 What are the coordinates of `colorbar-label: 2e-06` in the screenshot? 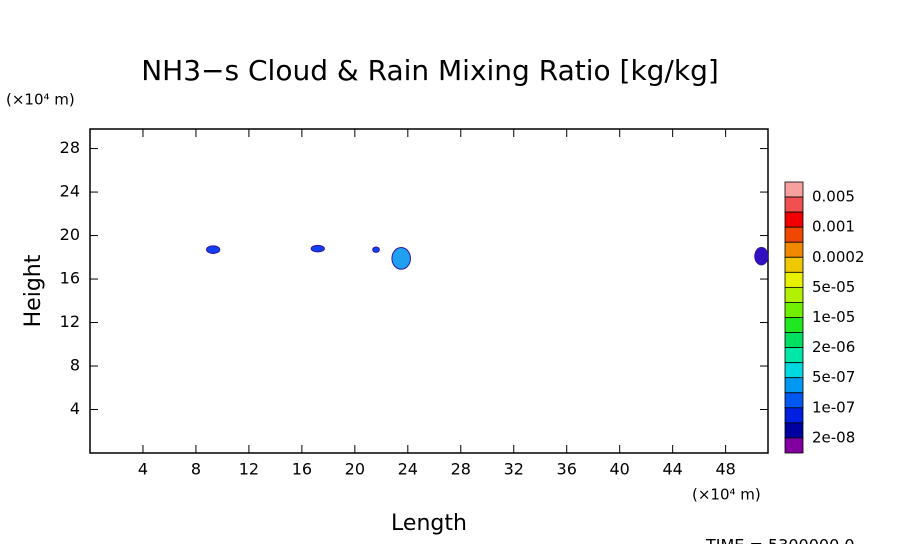 It's located at (833, 347).